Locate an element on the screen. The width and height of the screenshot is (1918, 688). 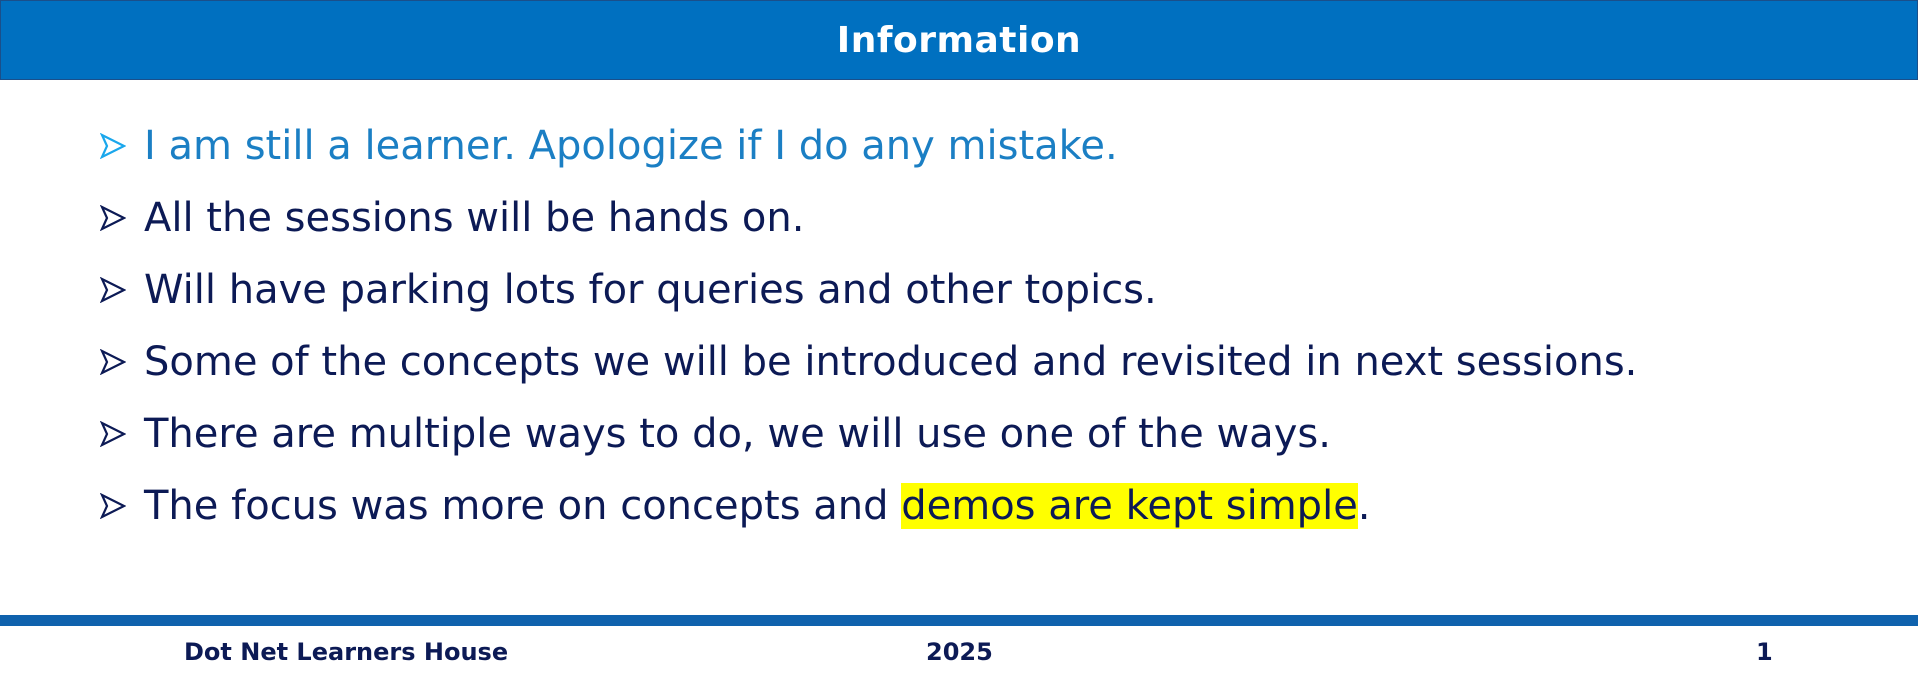
slide-title-bar: Information is located at coordinates (959, 40).